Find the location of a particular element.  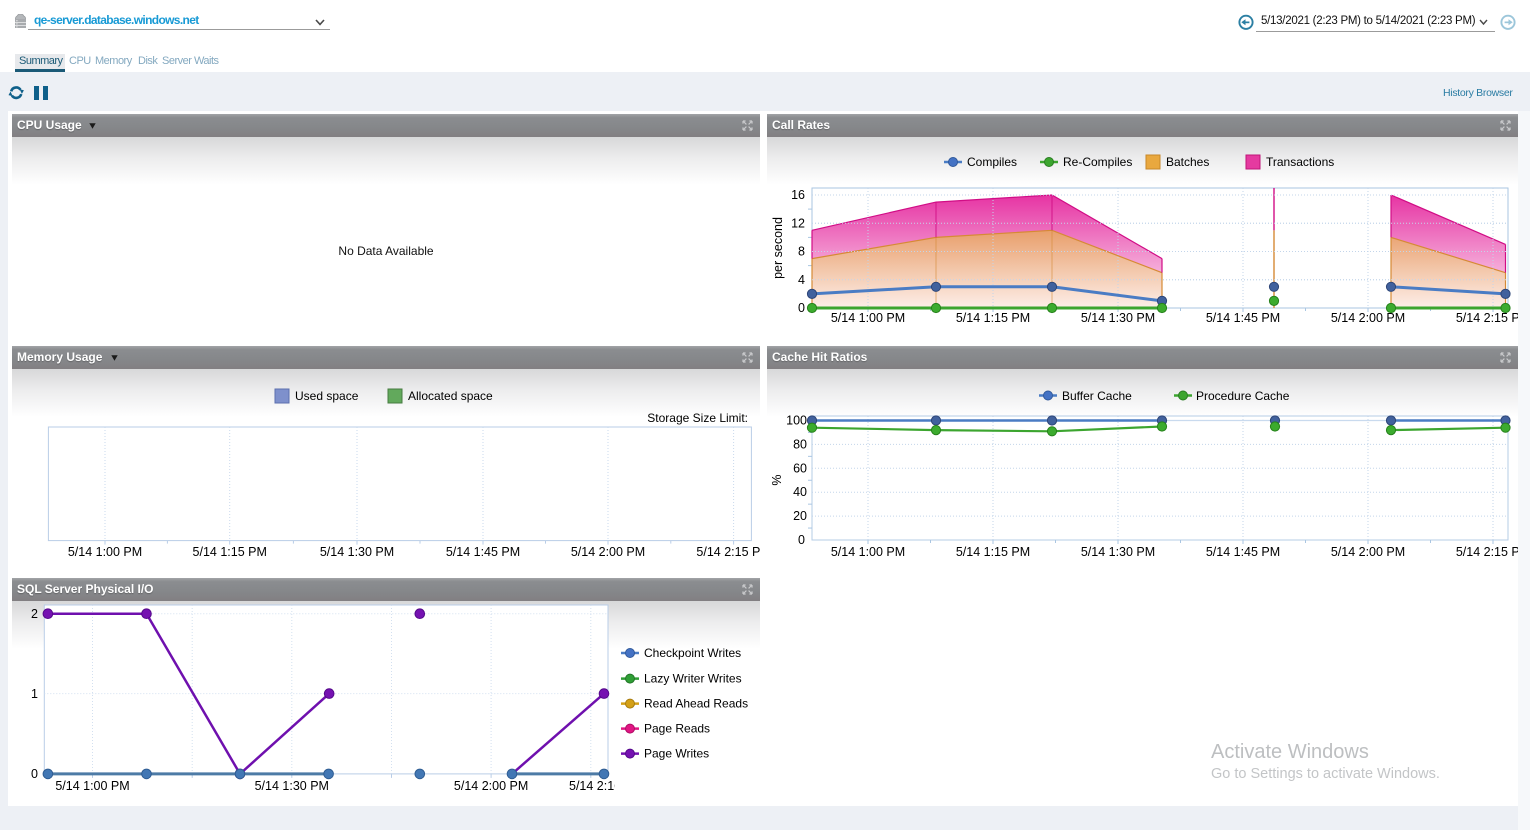

svg-text: 80 is located at coordinates (800, 444).